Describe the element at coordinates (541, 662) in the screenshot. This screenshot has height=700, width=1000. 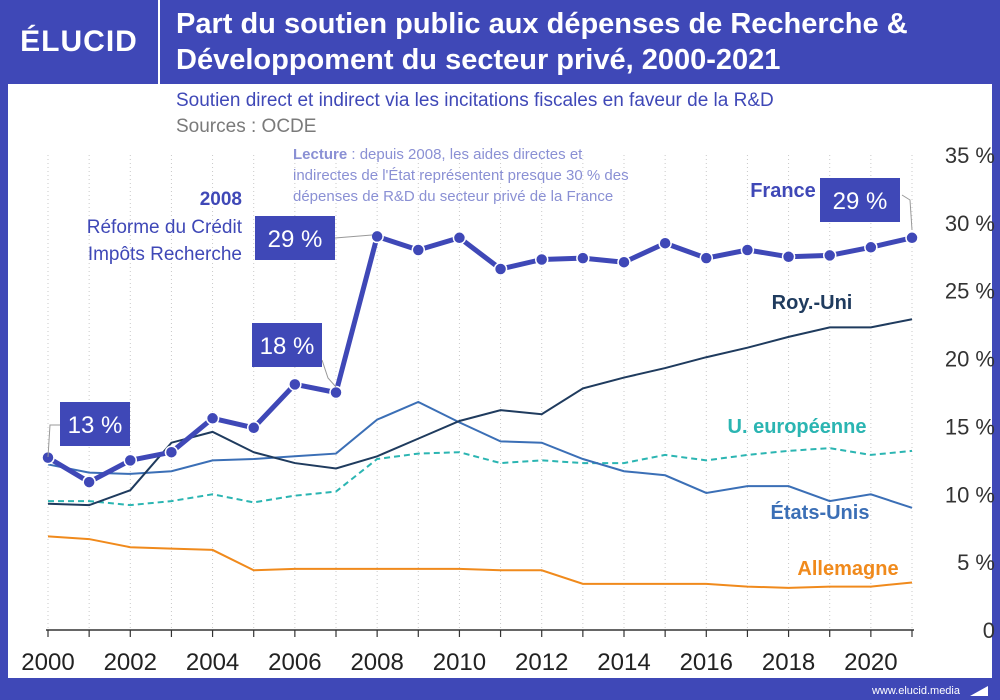
I see `x-tick-label: 2012` at that location.